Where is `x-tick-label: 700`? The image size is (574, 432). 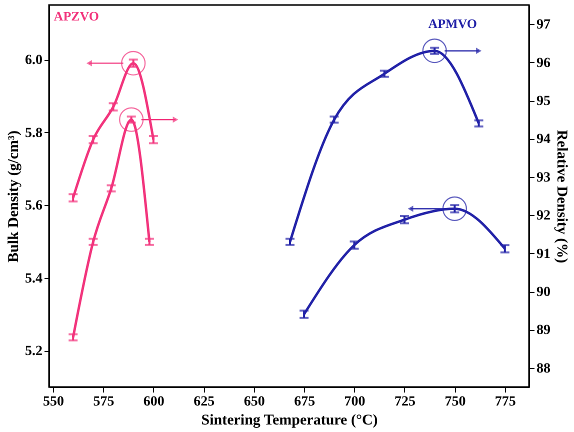 x-tick-label: 700 is located at coordinates (355, 402).